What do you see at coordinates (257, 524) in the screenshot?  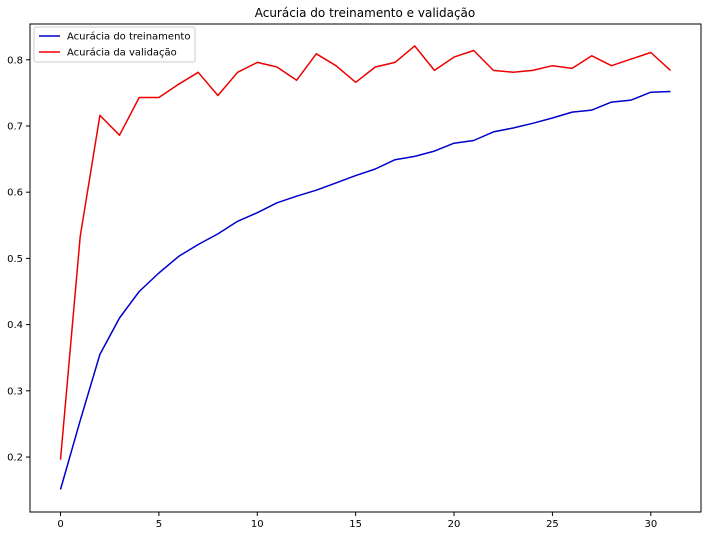 I see `x-tick-label: 10` at bounding box center [257, 524].